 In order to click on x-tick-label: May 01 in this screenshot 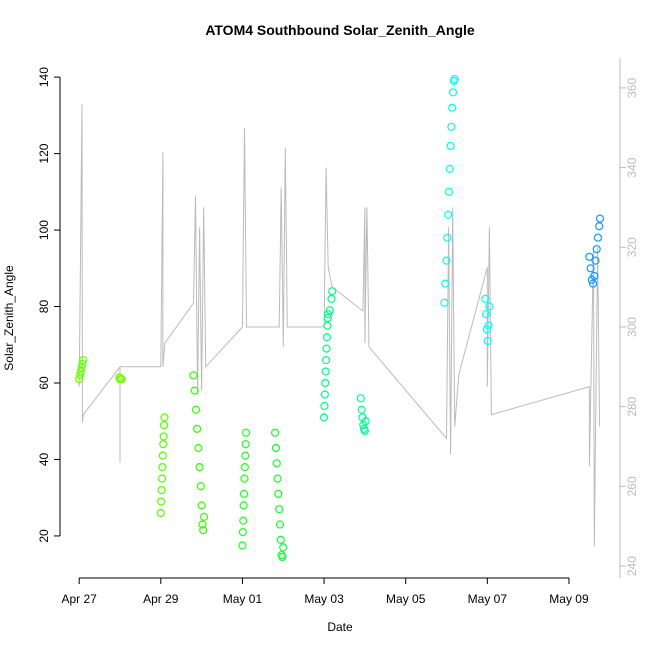, I will do `click(243, 599)`.